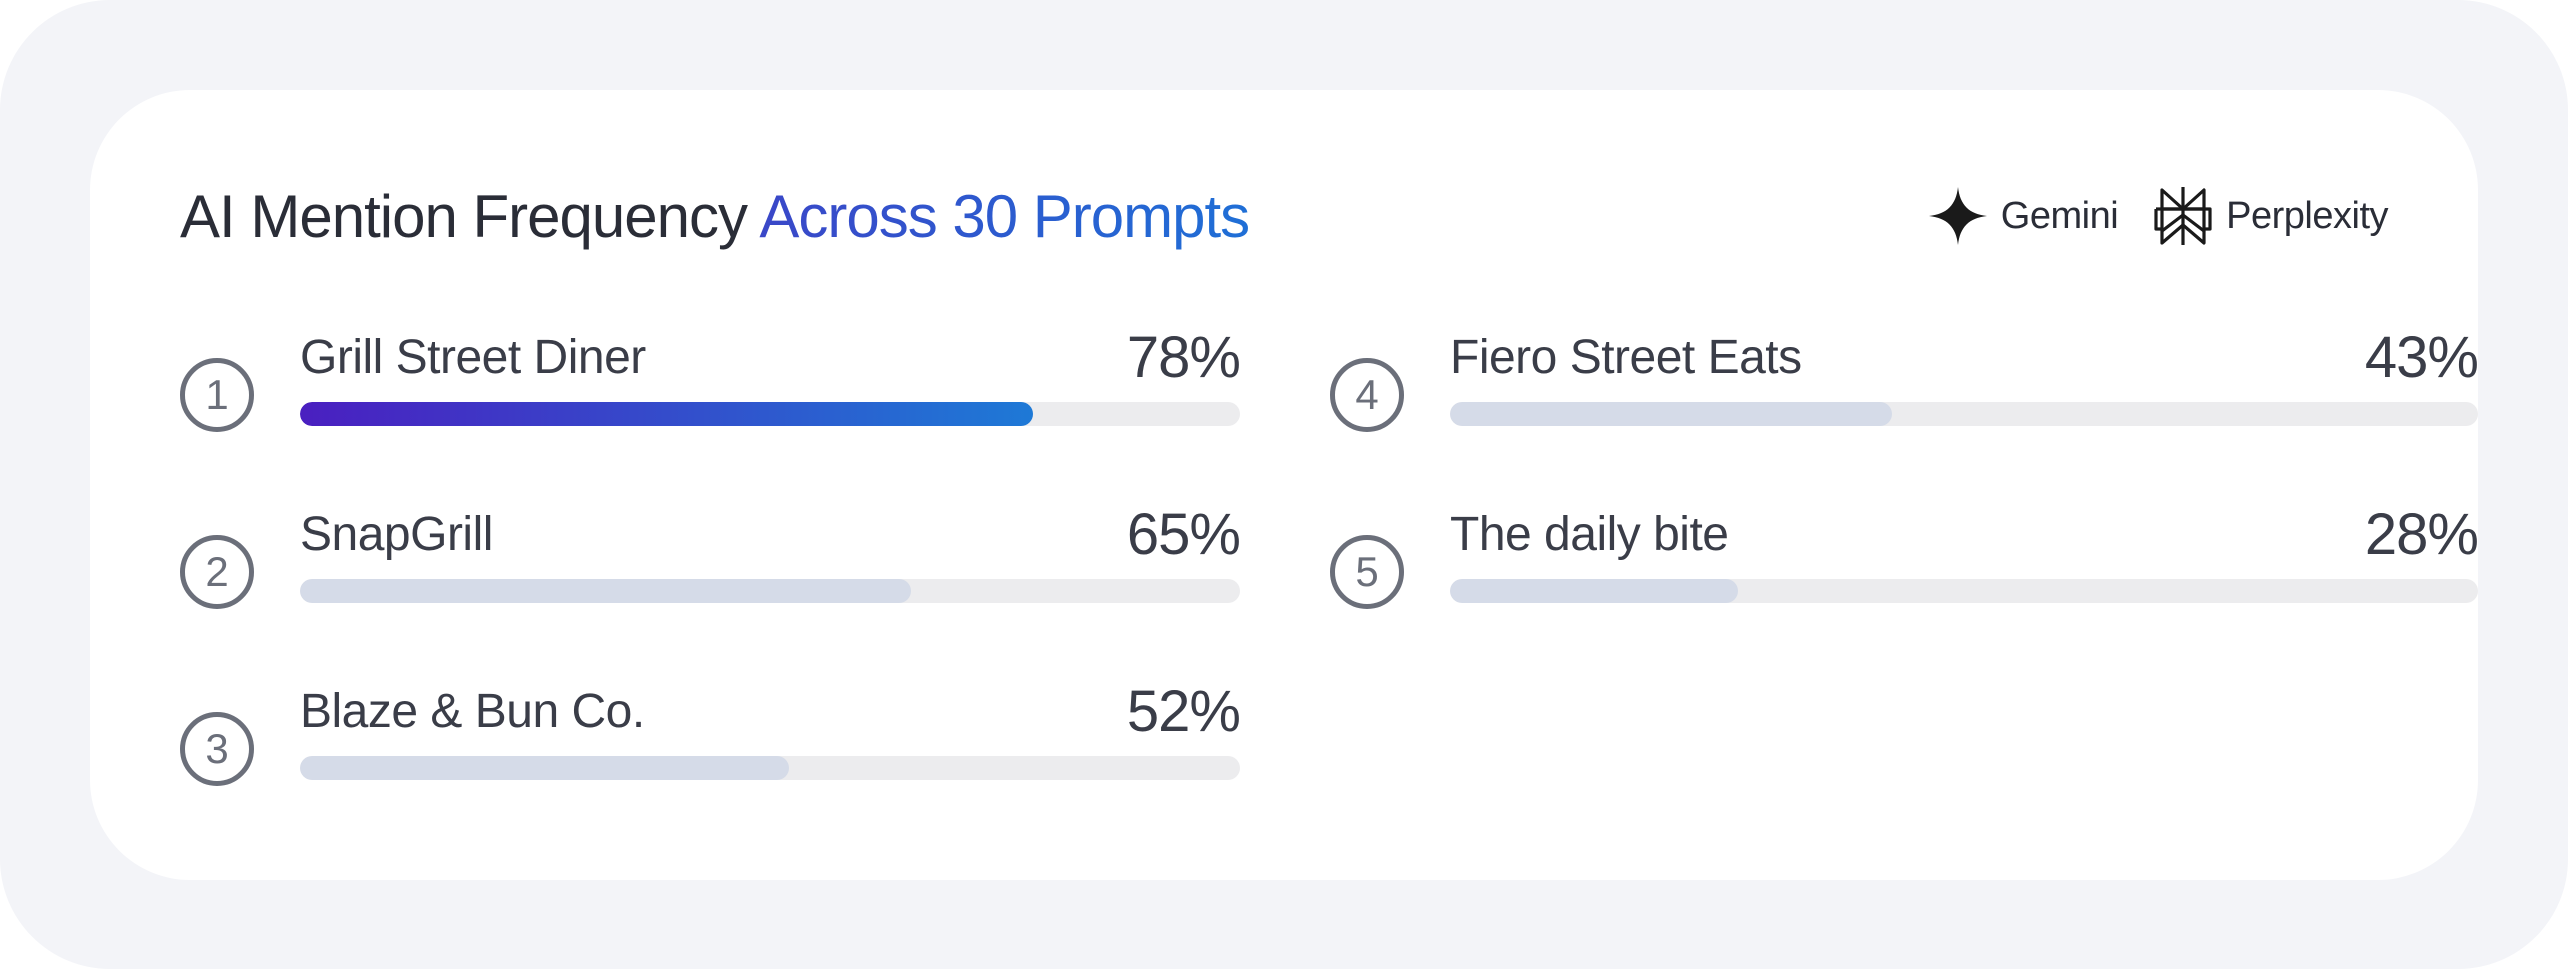  Describe the element at coordinates (396, 534) in the screenshot. I see `restaurant-name: SnapGrill` at that location.